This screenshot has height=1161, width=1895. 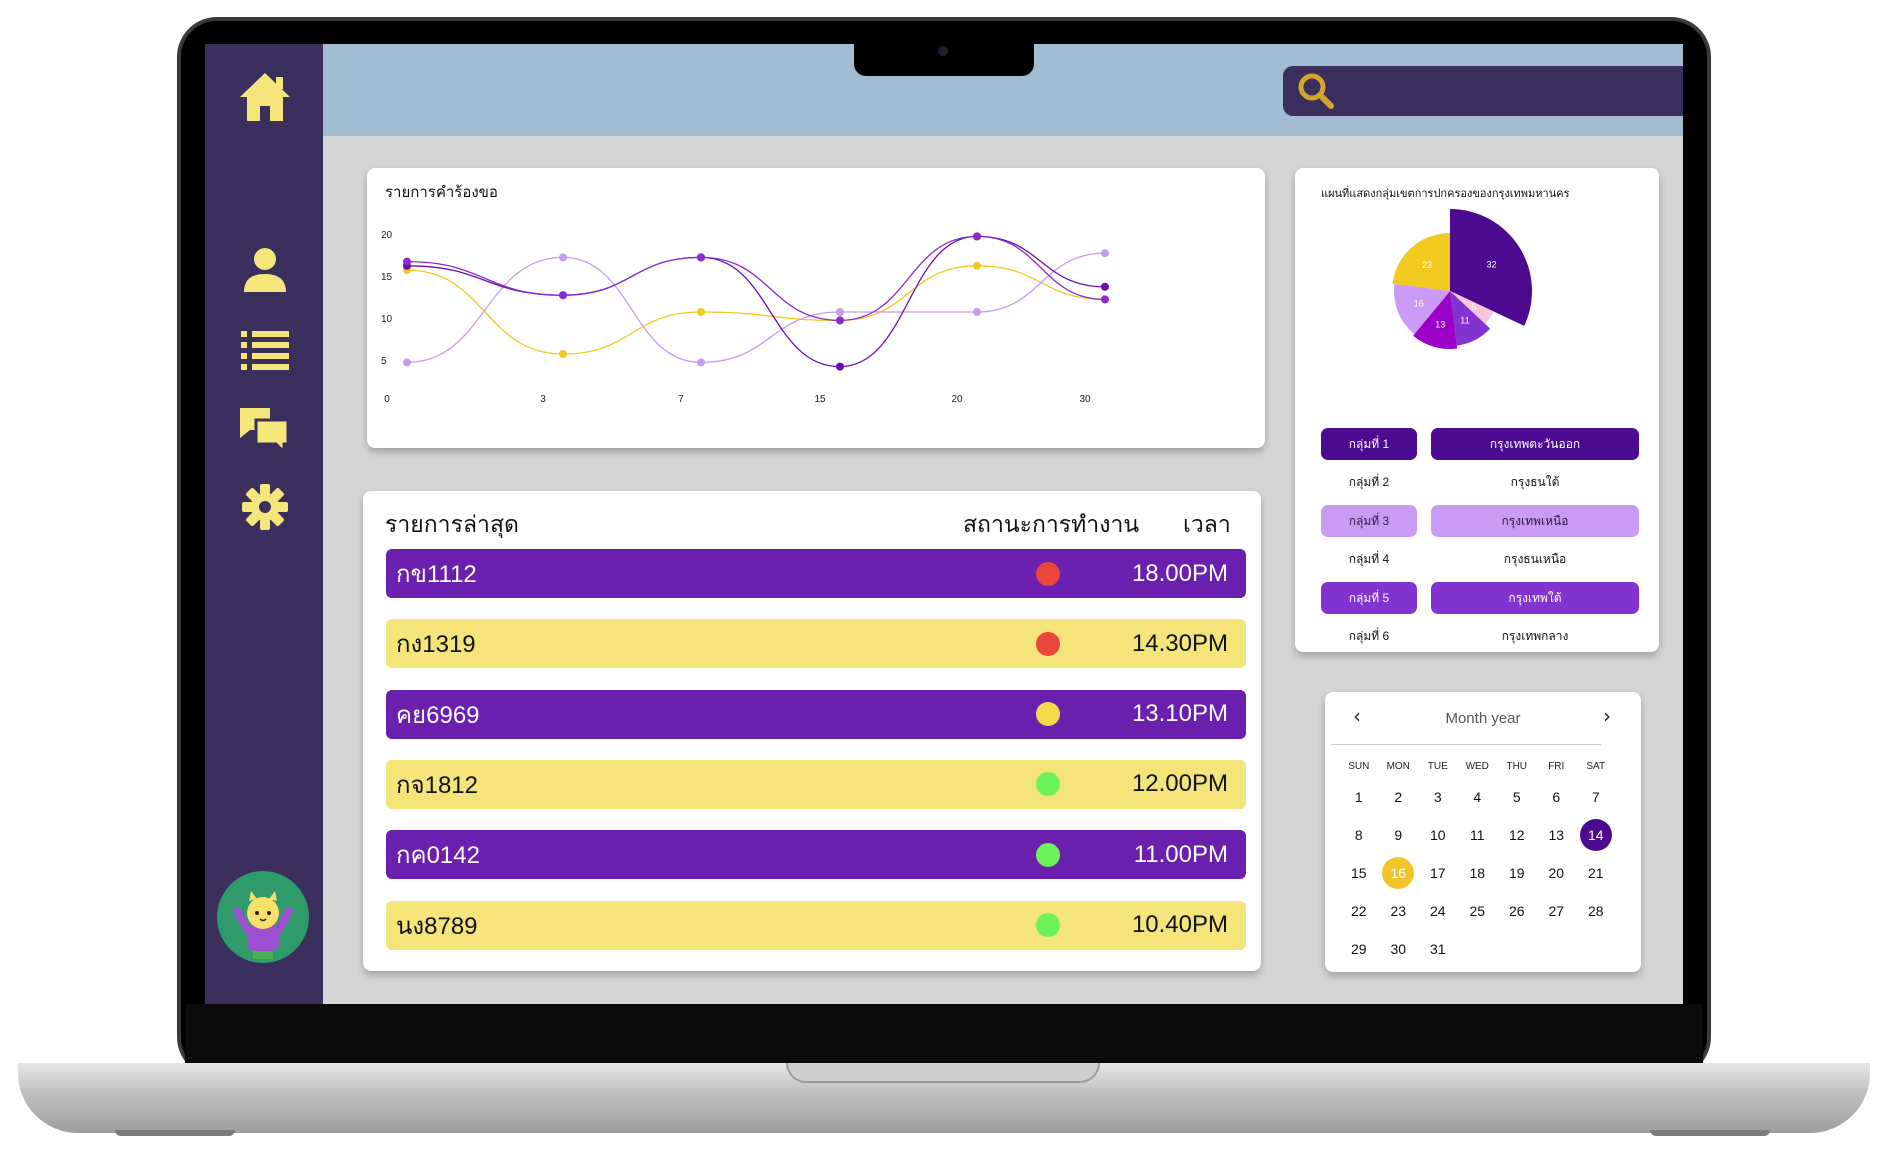 I want to click on calendar-day: 24, so click(x=1438, y=911).